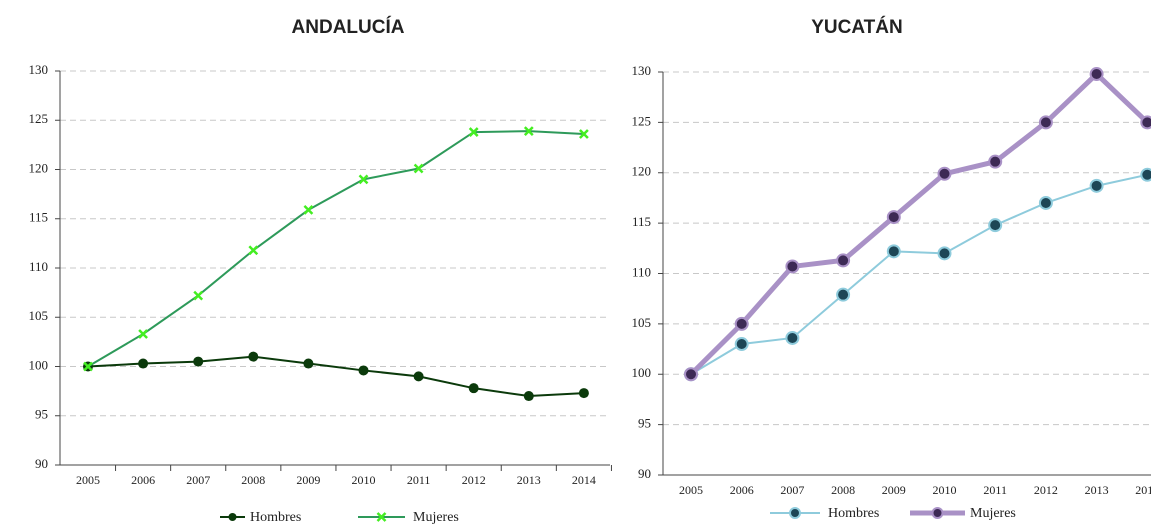 This screenshot has height=525, width=1151. Describe the element at coordinates (335, 376) in the screenshot. I see `series-line` at that location.